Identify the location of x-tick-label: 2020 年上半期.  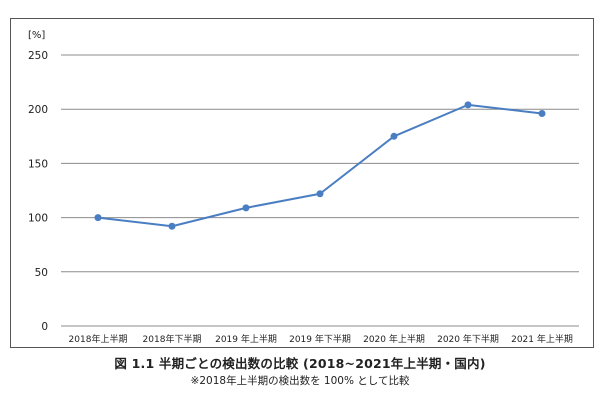
(394, 339).